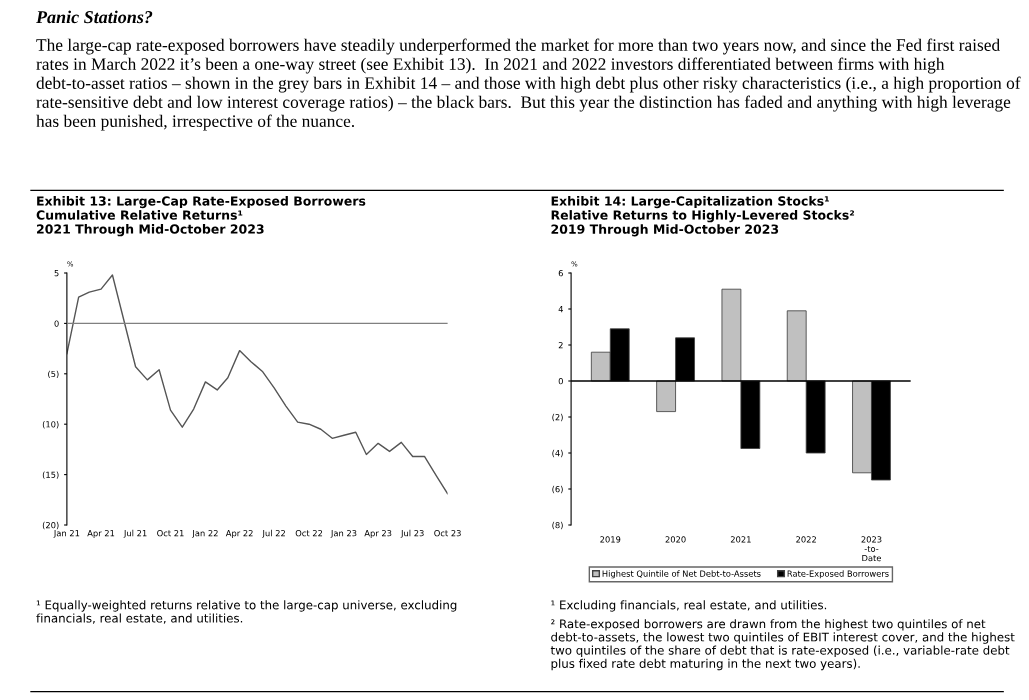 The width and height of the screenshot is (1029, 700). I want to click on y-tick-label: (5), so click(53, 374).